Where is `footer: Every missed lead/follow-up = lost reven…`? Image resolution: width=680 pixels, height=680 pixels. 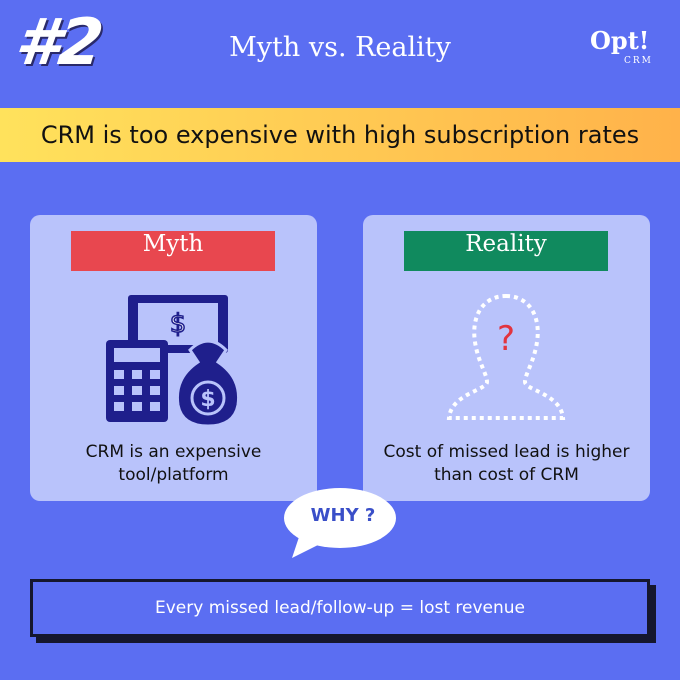 footer: Every missed lead/follow-up = lost reven… is located at coordinates (340, 608).